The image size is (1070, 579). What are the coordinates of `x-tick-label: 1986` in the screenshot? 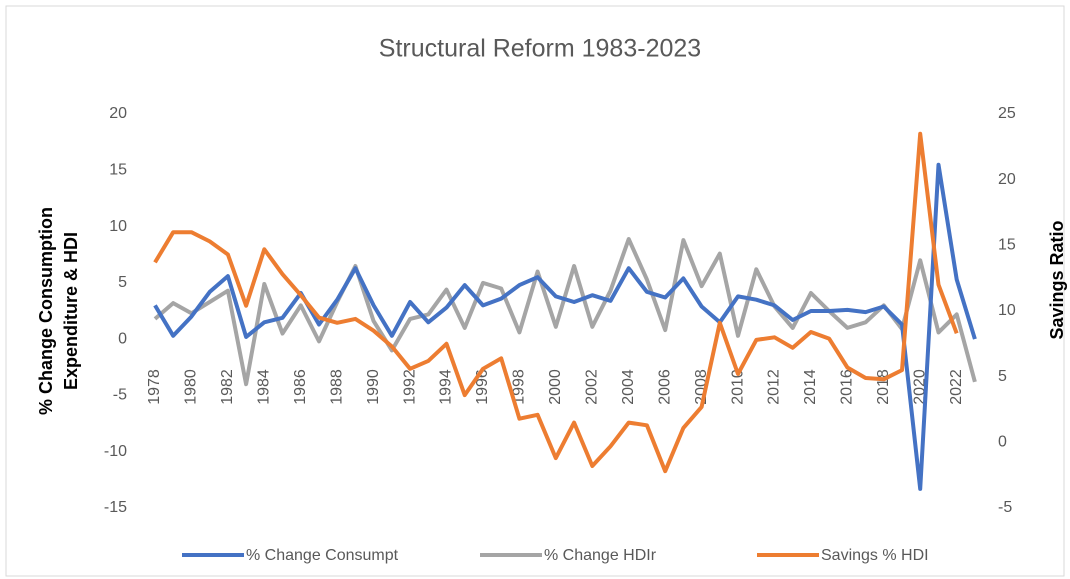 It's located at (300, 387).